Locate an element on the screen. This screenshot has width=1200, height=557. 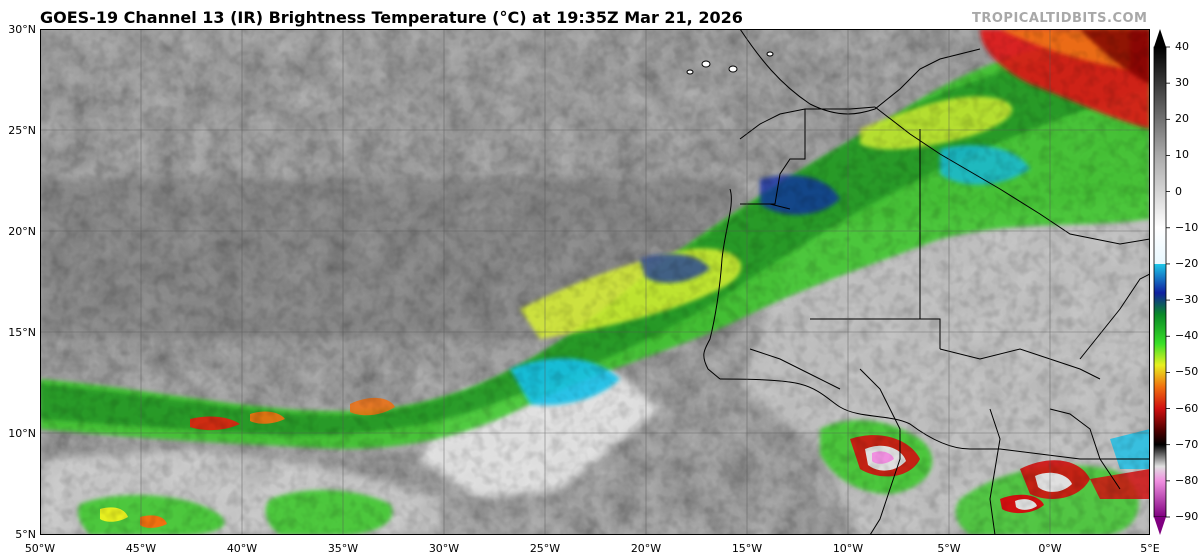
colorbar-tick-label: 20 is located at coordinates (1182, 119).